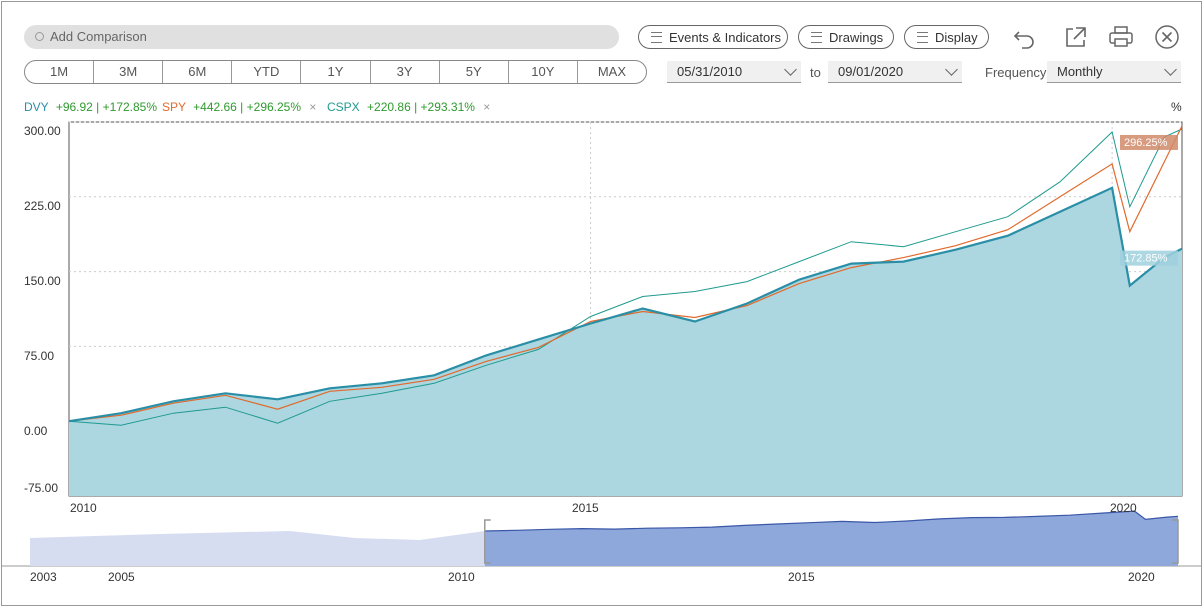  Describe the element at coordinates (39, 36) in the screenshot. I see `search-icon` at that location.